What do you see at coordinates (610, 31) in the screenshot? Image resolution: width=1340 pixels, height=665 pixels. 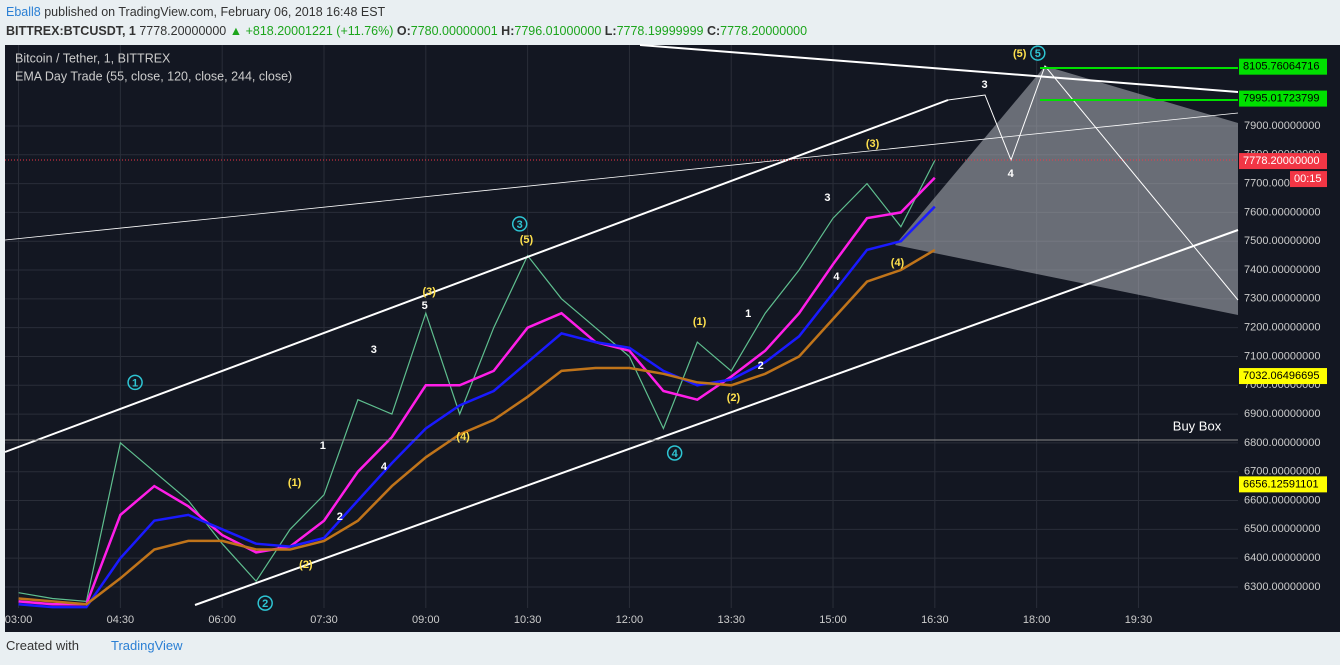 I see `ohlc-label: L:` at bounding box center [610, 31].